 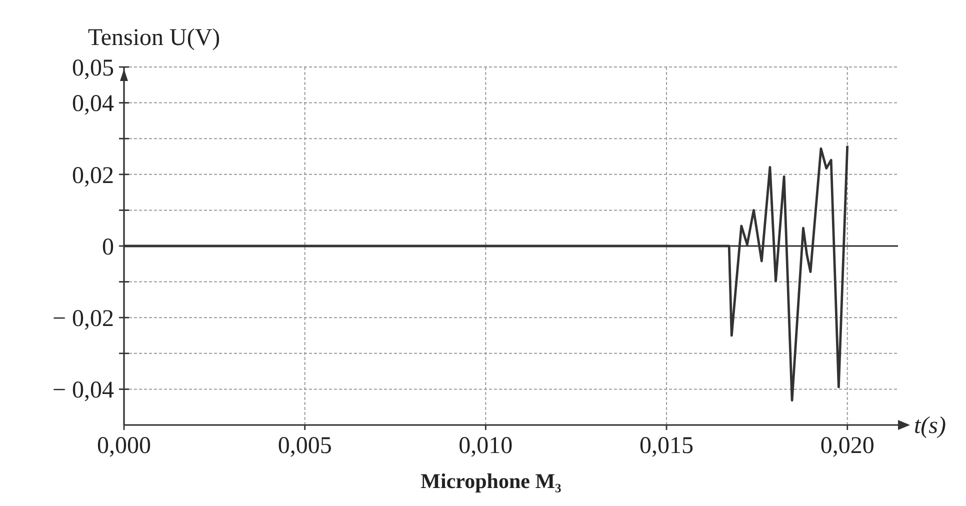 What do you see at coordinates (485, 446) in the screenshot?
I see `x-tick-label: 0,010` at bounding box center [485, 446].